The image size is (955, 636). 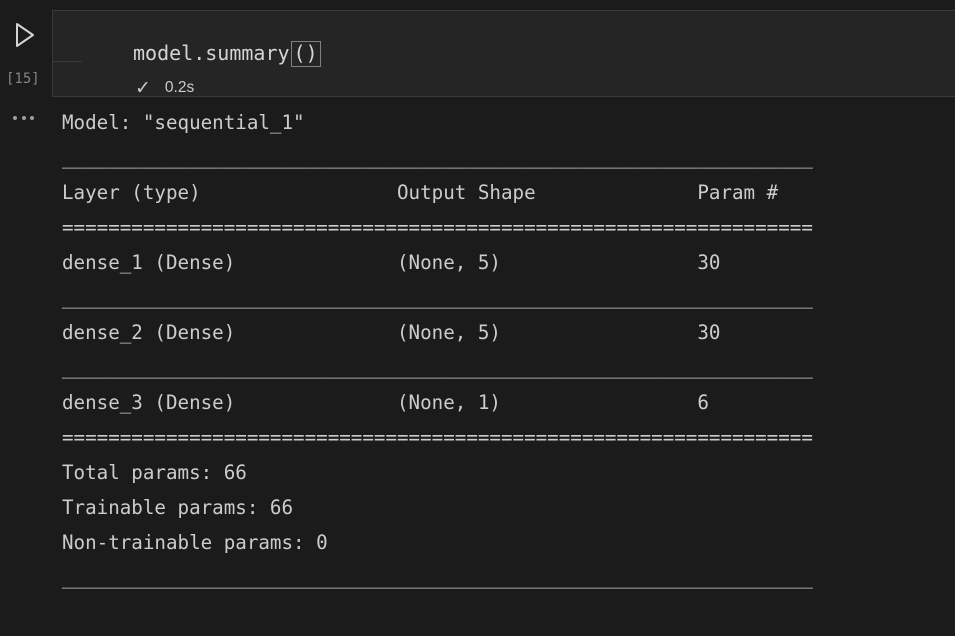 What do you see at coordinates (23, 79) in the screenshot?
I see `execution-count: [15]` at bounding box center [23, 79].